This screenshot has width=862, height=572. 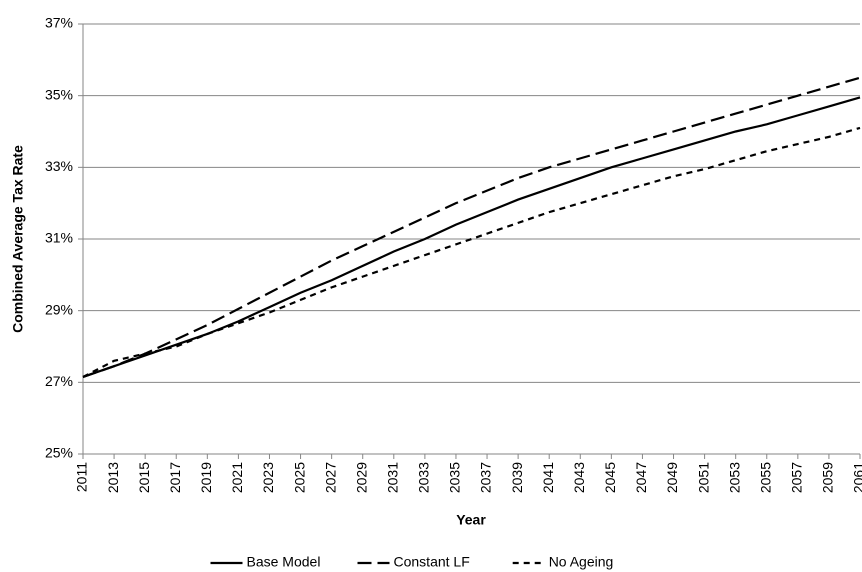 I want to click on y-tick-label: 27%, so click(x=59, y=381).